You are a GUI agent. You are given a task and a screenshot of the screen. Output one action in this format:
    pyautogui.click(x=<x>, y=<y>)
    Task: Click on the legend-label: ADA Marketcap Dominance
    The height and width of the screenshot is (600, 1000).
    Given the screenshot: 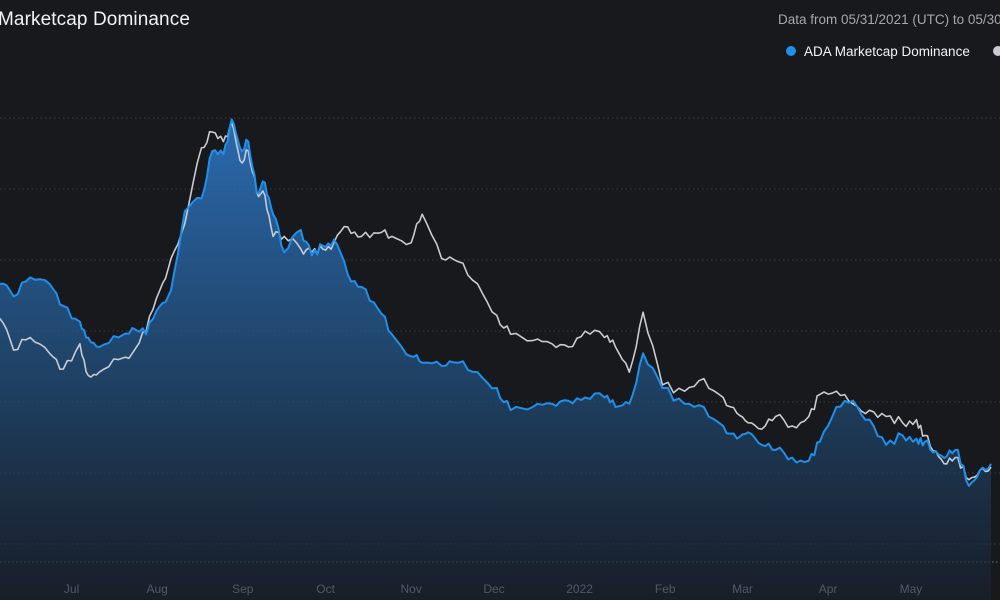 What is the action you would take?
    pyautogui.click(x=887, y=51)
    